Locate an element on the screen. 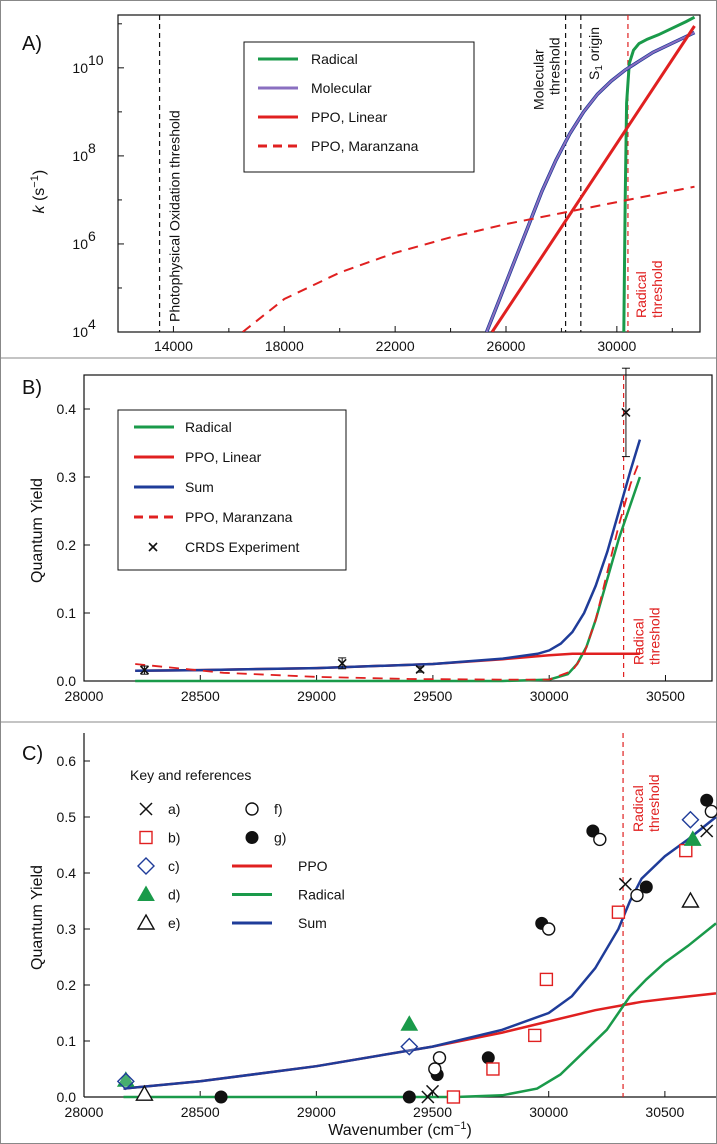 The height and width of the screenshot is (1144, 717). x-tick-label: 22000 is located at coordinates (395, 346).